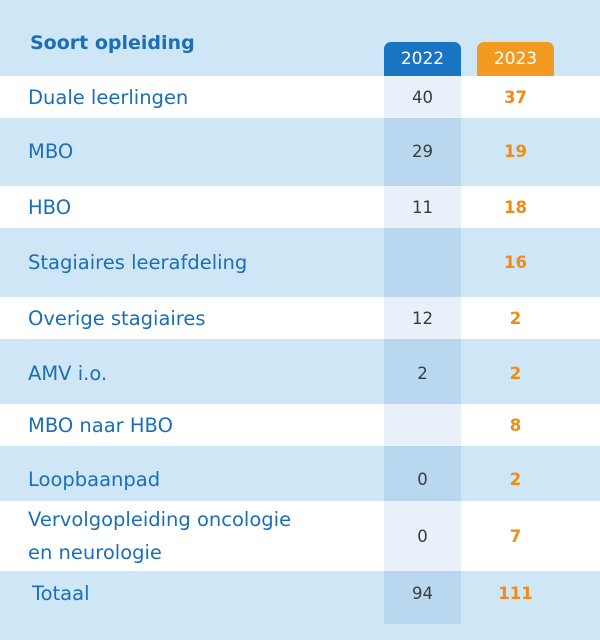 This screenshot has width=600, height=640. I want to click on row-label: AMV i.o., so click(68, 373).